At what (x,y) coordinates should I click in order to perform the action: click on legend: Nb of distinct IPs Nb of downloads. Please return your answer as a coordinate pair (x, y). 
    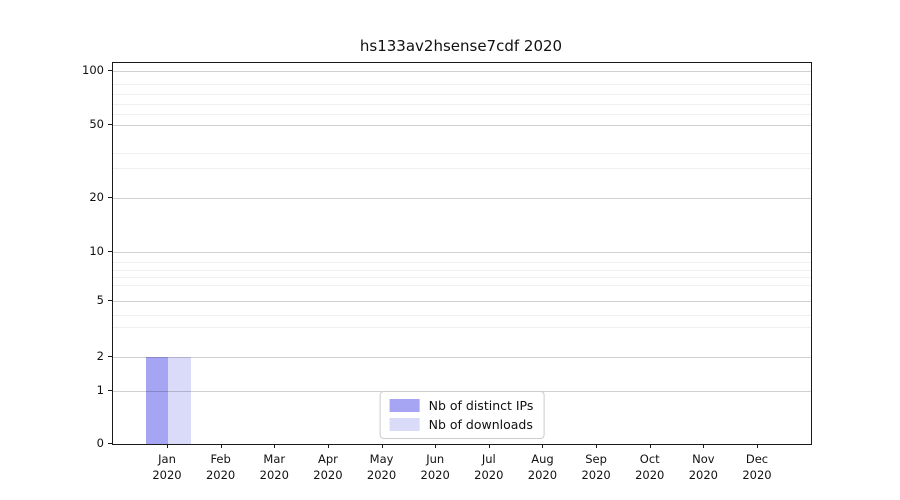
    Looking at the image, I should click on (462, 415).